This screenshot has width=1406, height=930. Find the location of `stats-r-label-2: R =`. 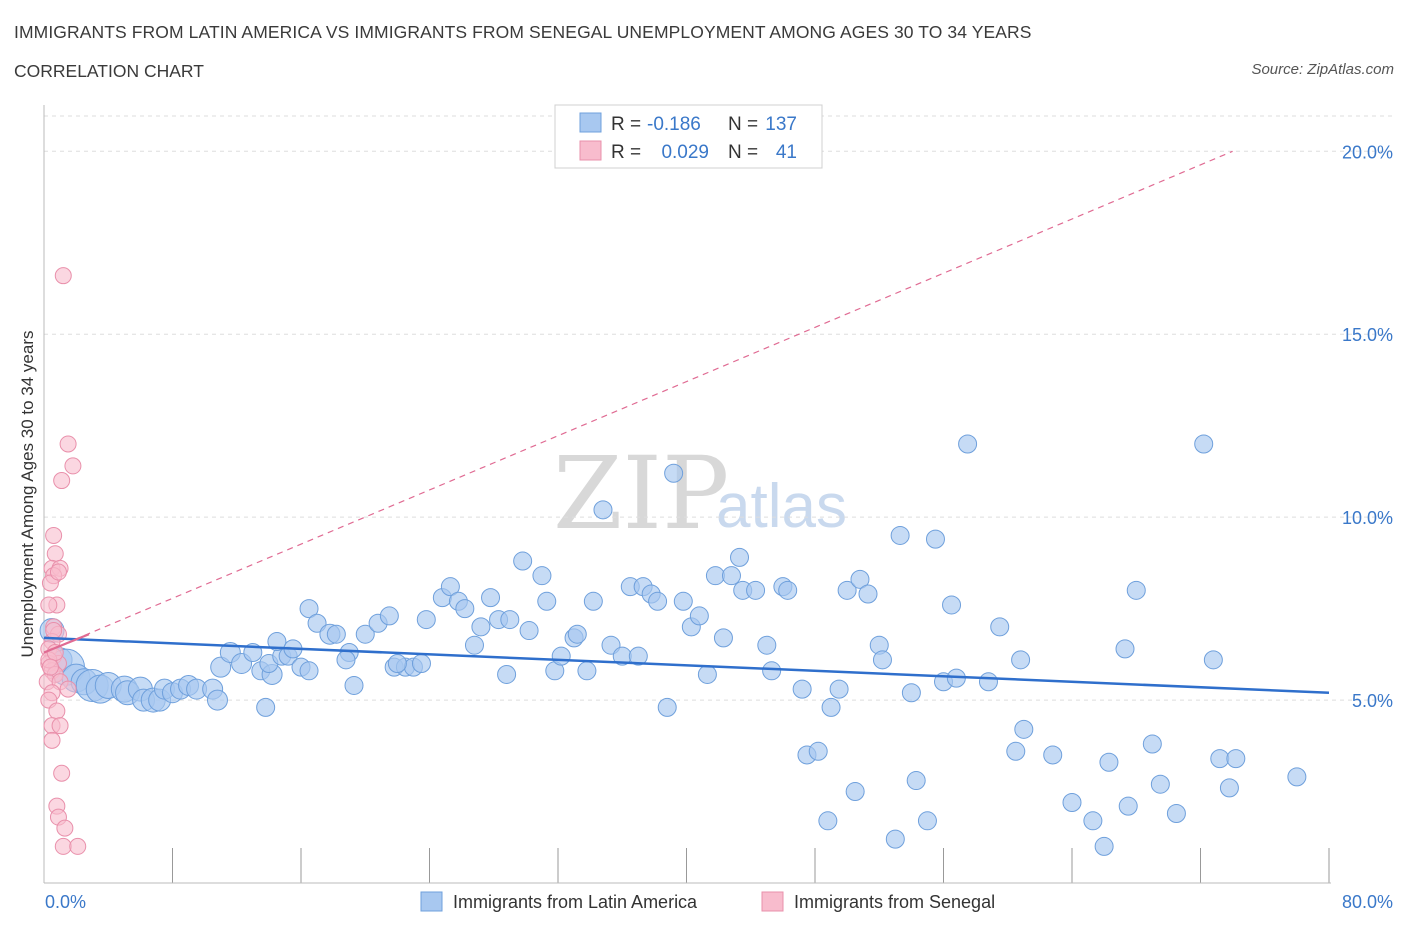

stats-r-label-2: R = is located at coordinates (626, 152).